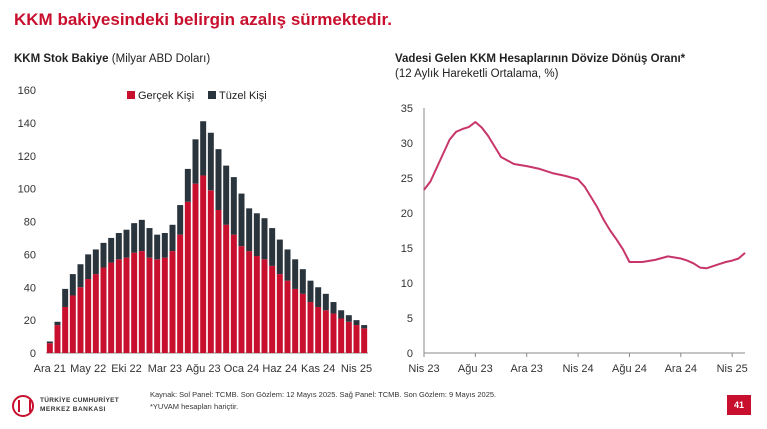 This screenshot has height=429, width=767. What do you see at coordinates (27, 190) in the screenshot?
I see `left-y-tick-label: 100` at bounding box center [27, 190].